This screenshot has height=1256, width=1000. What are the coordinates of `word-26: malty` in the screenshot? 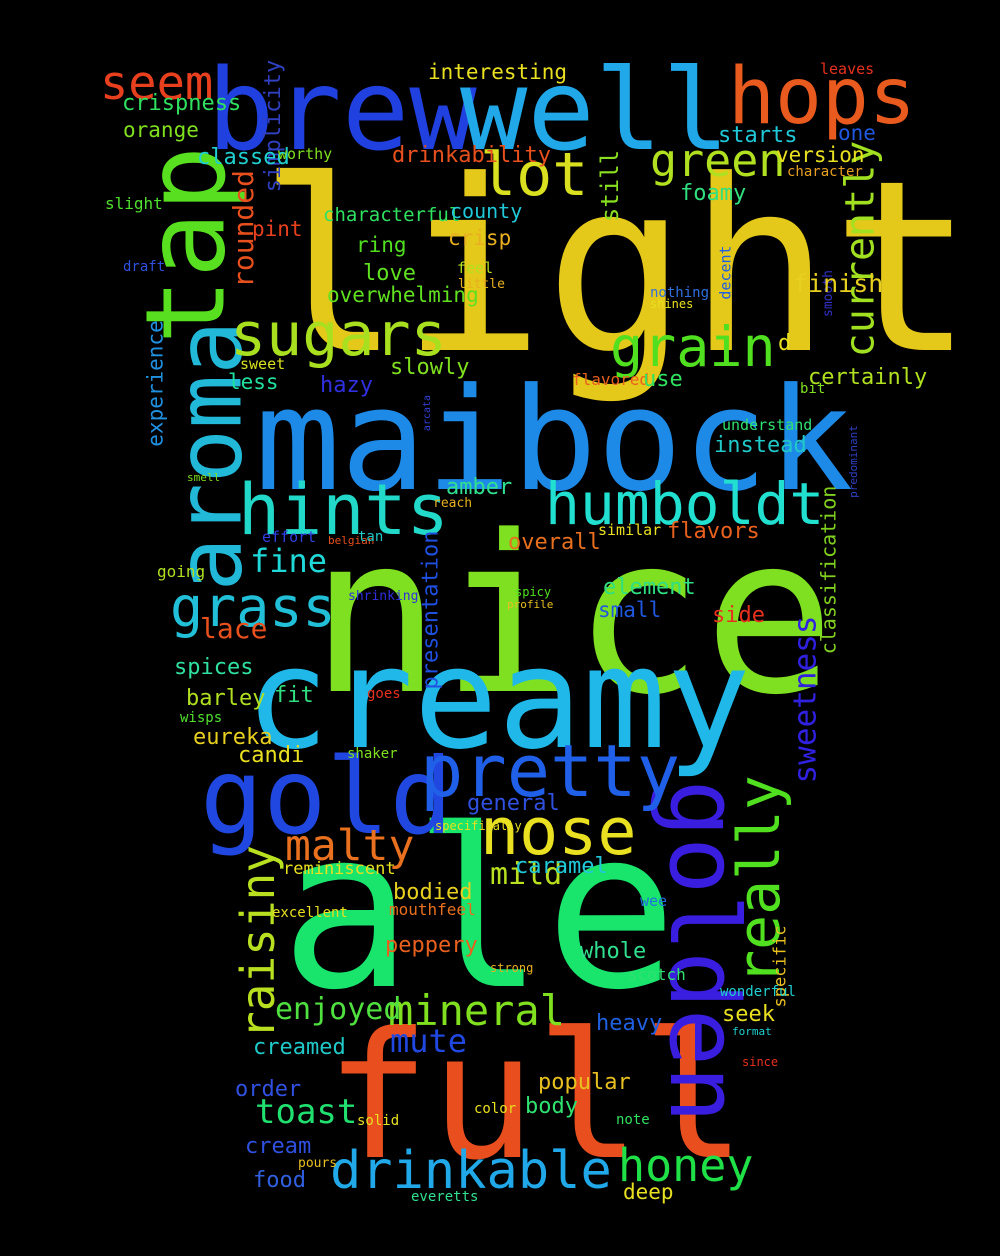 It's located at (350, 846).